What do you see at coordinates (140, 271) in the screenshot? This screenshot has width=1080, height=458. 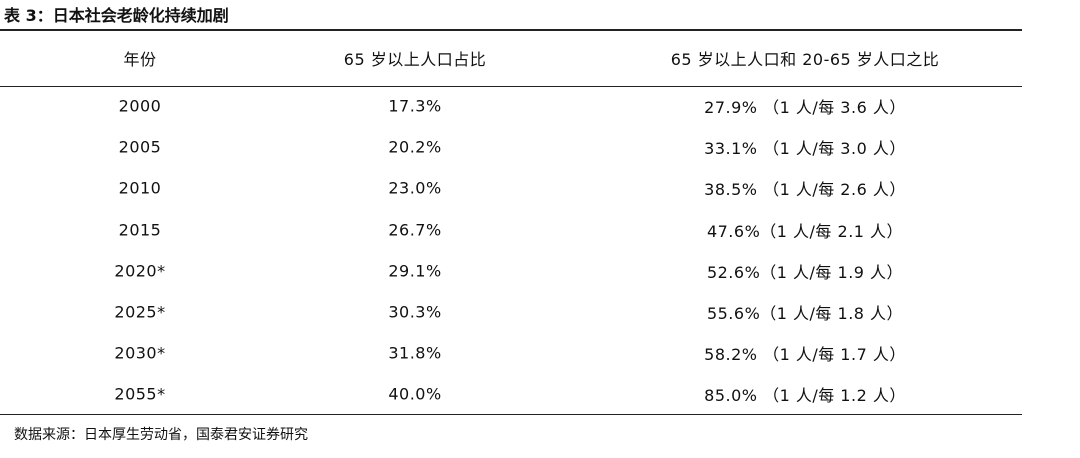 I see `table-cell: 2020*` at bounding box center [140, 271].